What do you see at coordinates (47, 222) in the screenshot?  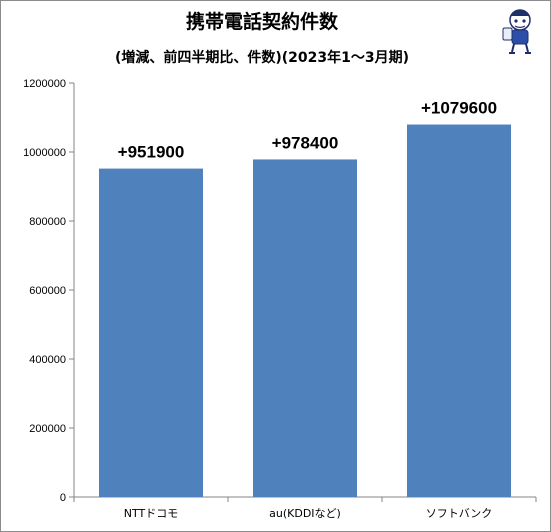 I see `y-tick-label: 800000` at bounding box center [47, 222].